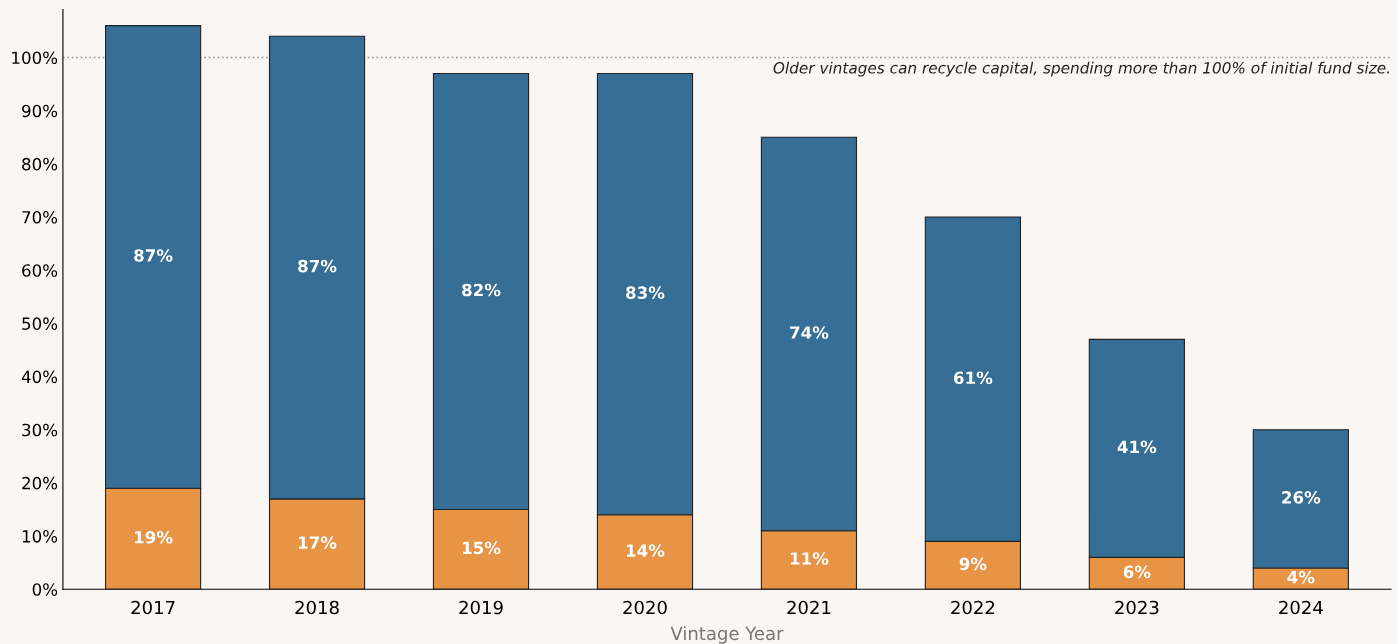  What do you see at coordinates (973, 378) in the screenshot?
I see `data-label: 61%` at bounding box center [973, 378].